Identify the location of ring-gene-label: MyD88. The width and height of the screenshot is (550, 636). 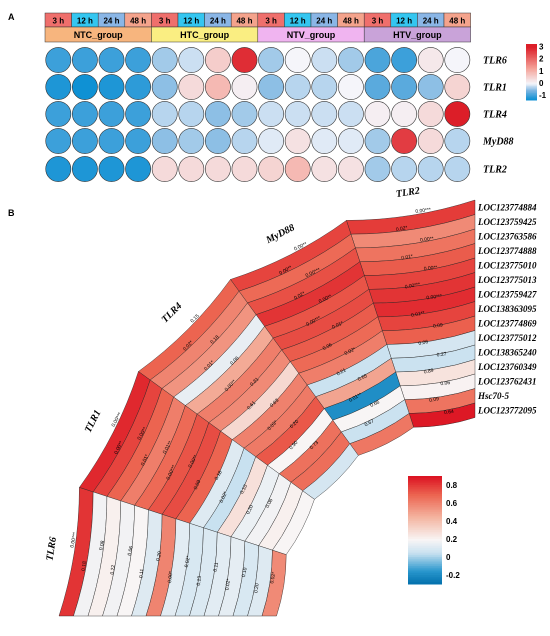
(279, 234).